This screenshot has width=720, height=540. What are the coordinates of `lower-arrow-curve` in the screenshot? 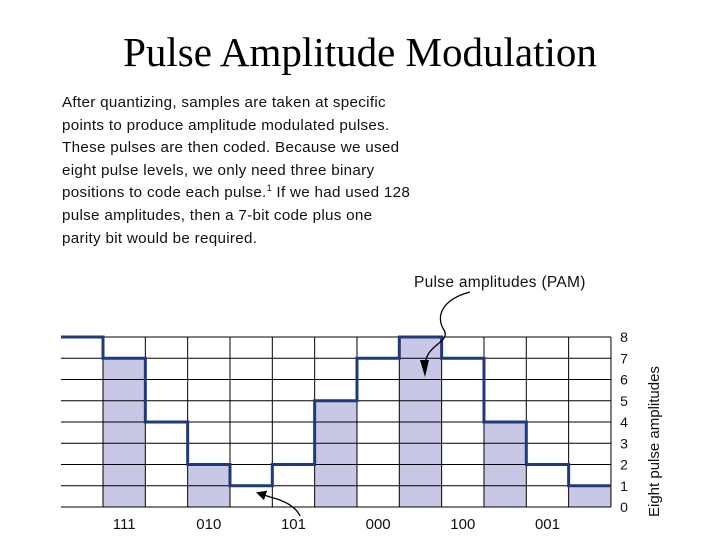 It's located at (278, 503).